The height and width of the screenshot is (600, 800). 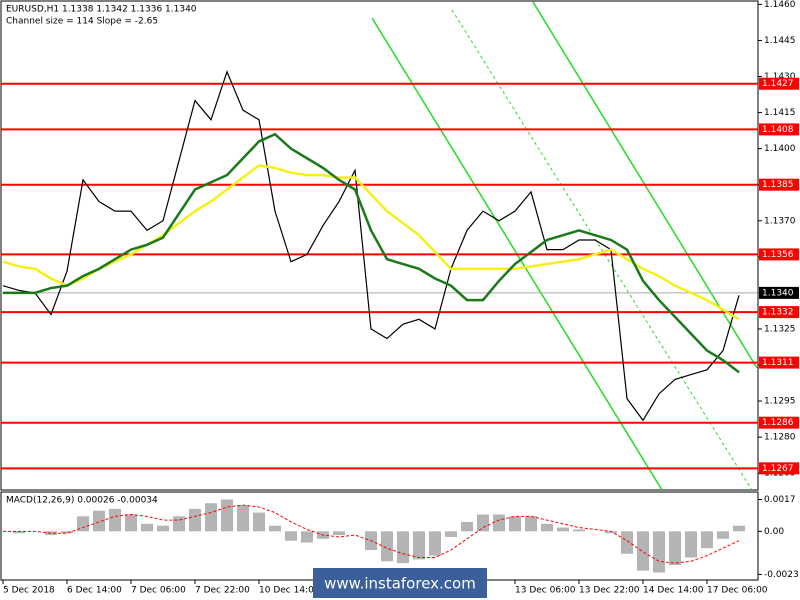 I want to click on level-label: 1.1286, so click(x=778, y=423).